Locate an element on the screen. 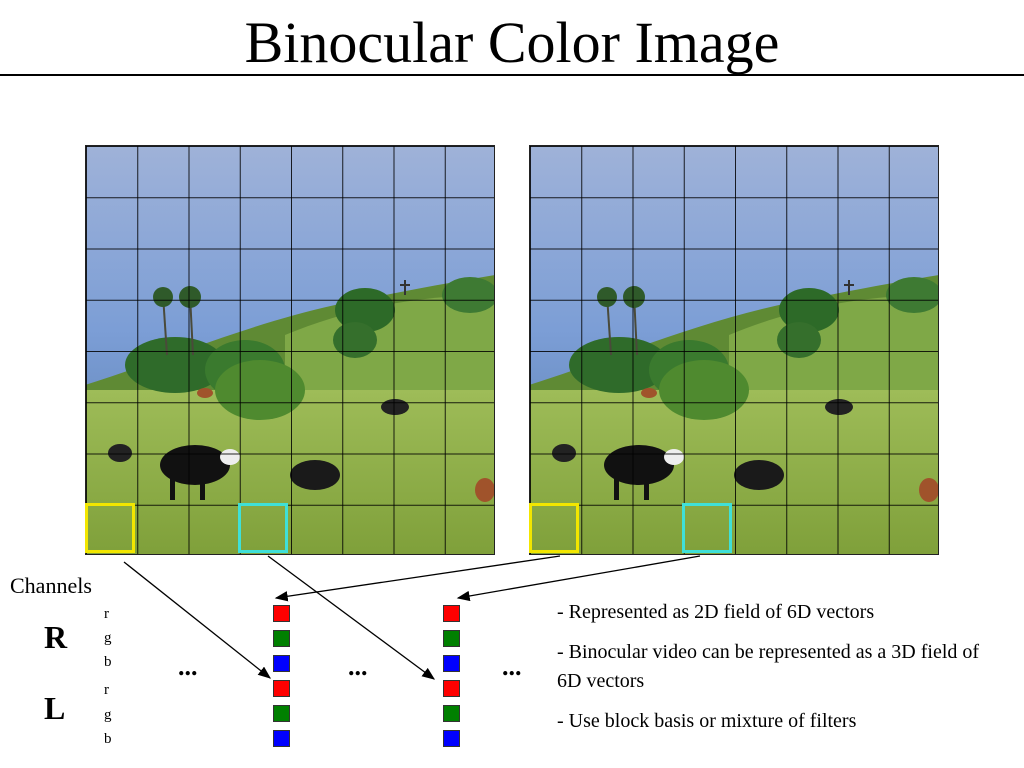  right-eye-label: R is located at coordinates (56, 637).